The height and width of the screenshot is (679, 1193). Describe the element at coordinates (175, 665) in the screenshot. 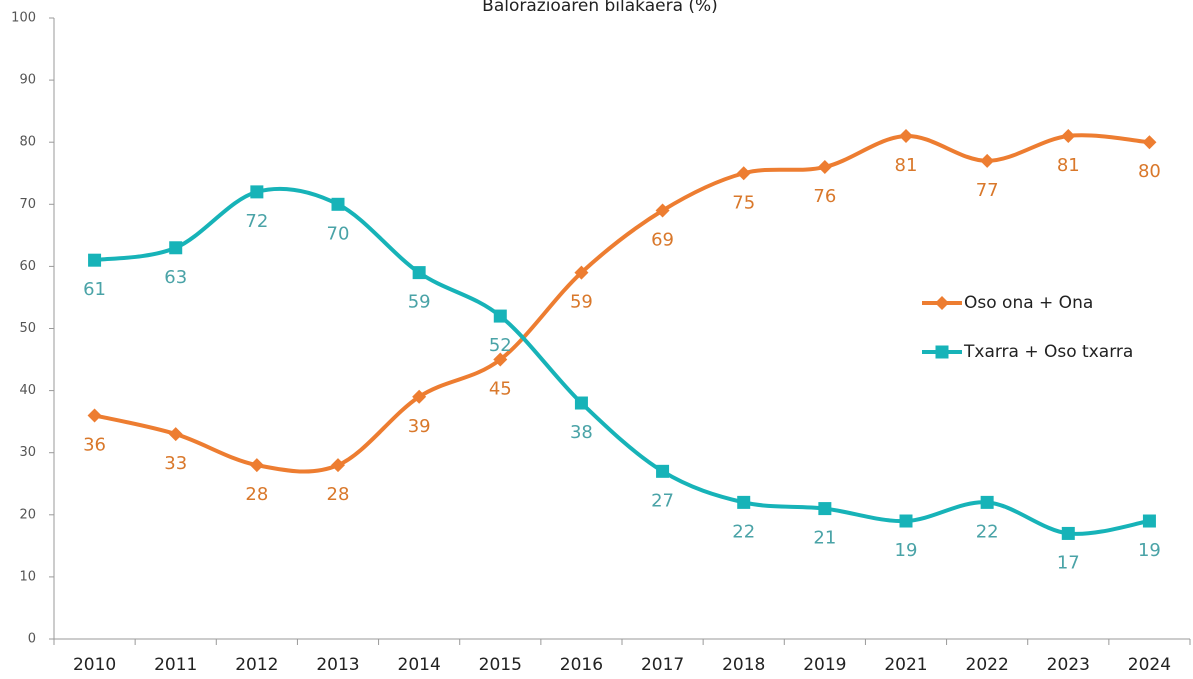

I see `x-tick-label: 2011` at that location.